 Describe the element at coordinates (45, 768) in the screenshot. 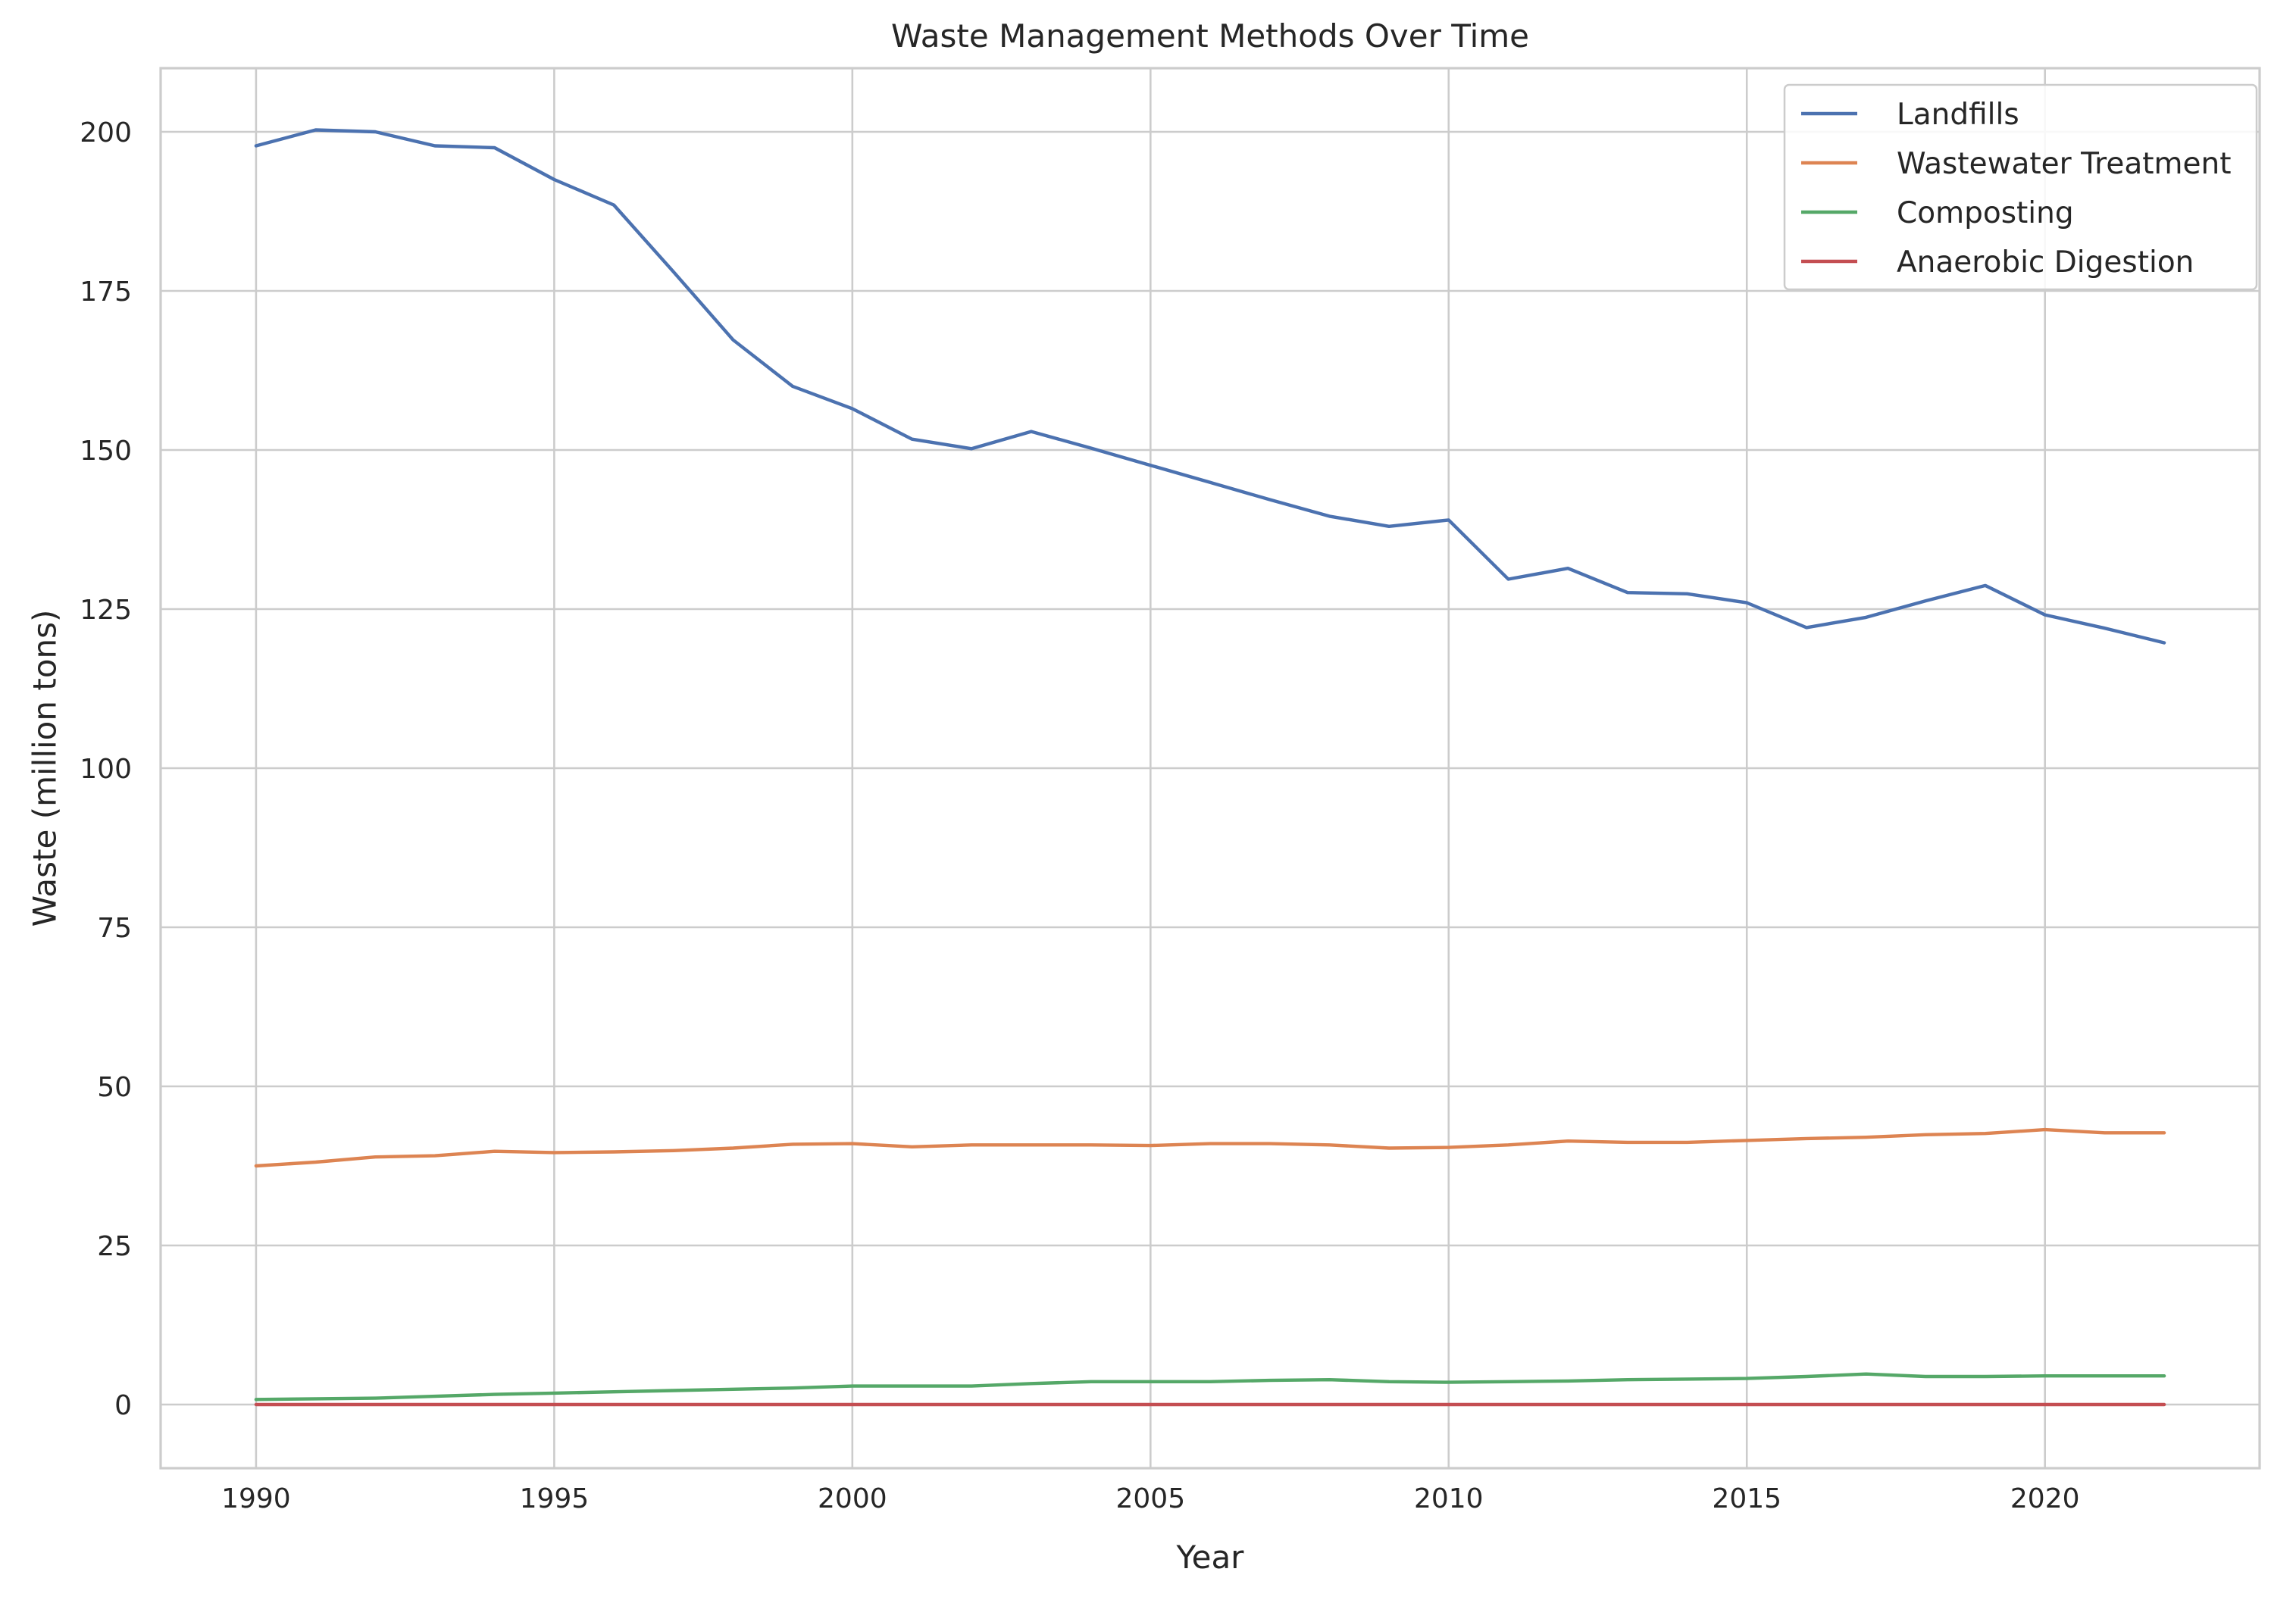

I see `y-axis-label: Waste (million tons)` at that location.